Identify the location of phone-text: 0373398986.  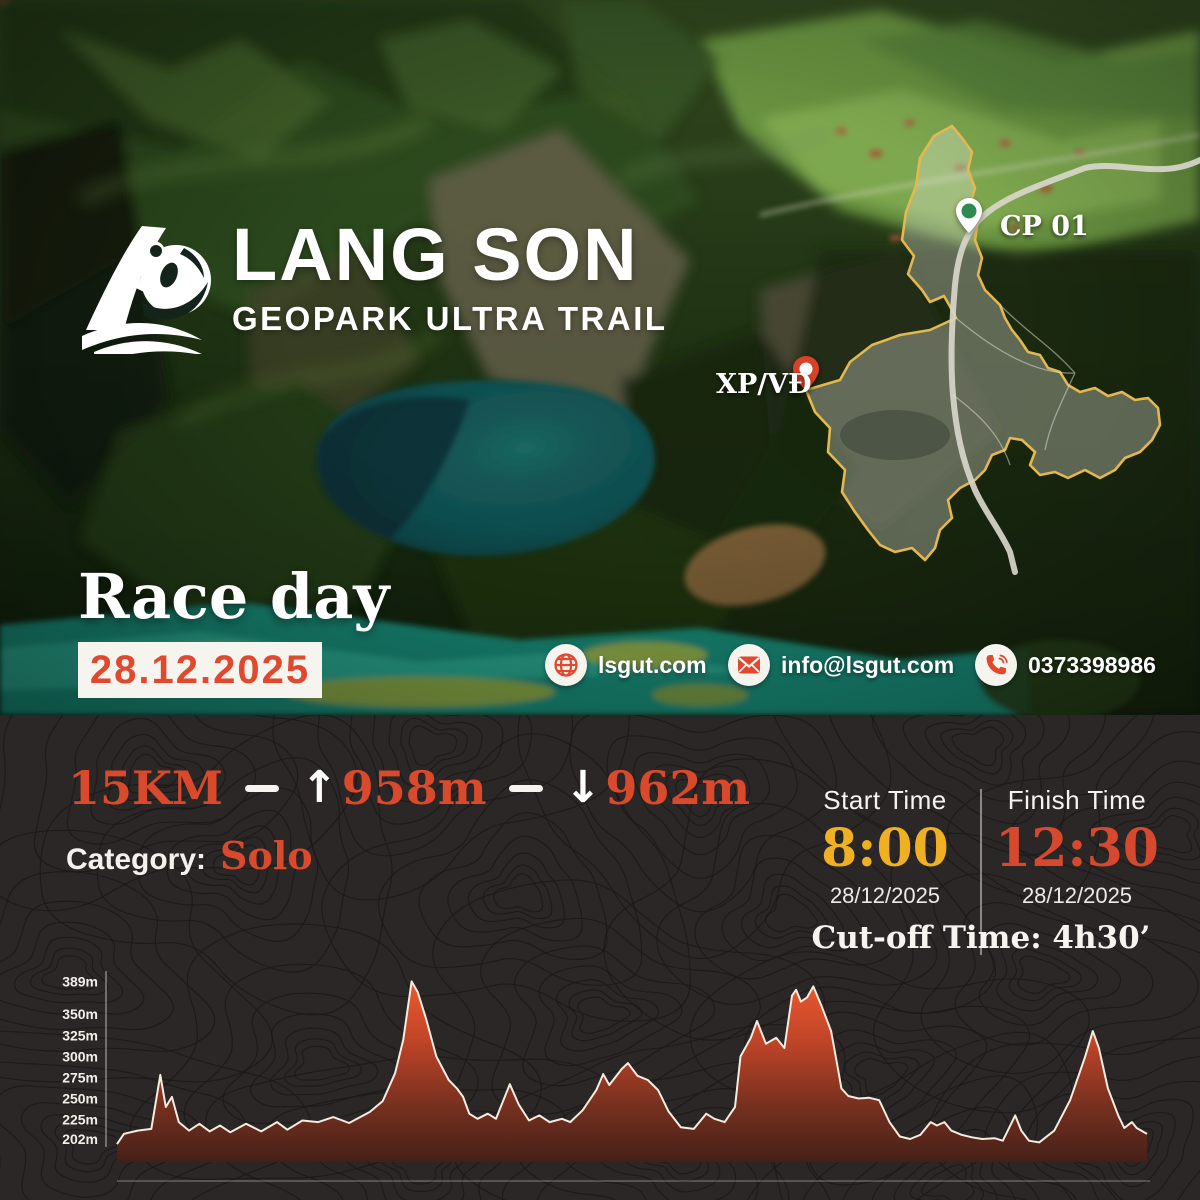
(1092, 664).